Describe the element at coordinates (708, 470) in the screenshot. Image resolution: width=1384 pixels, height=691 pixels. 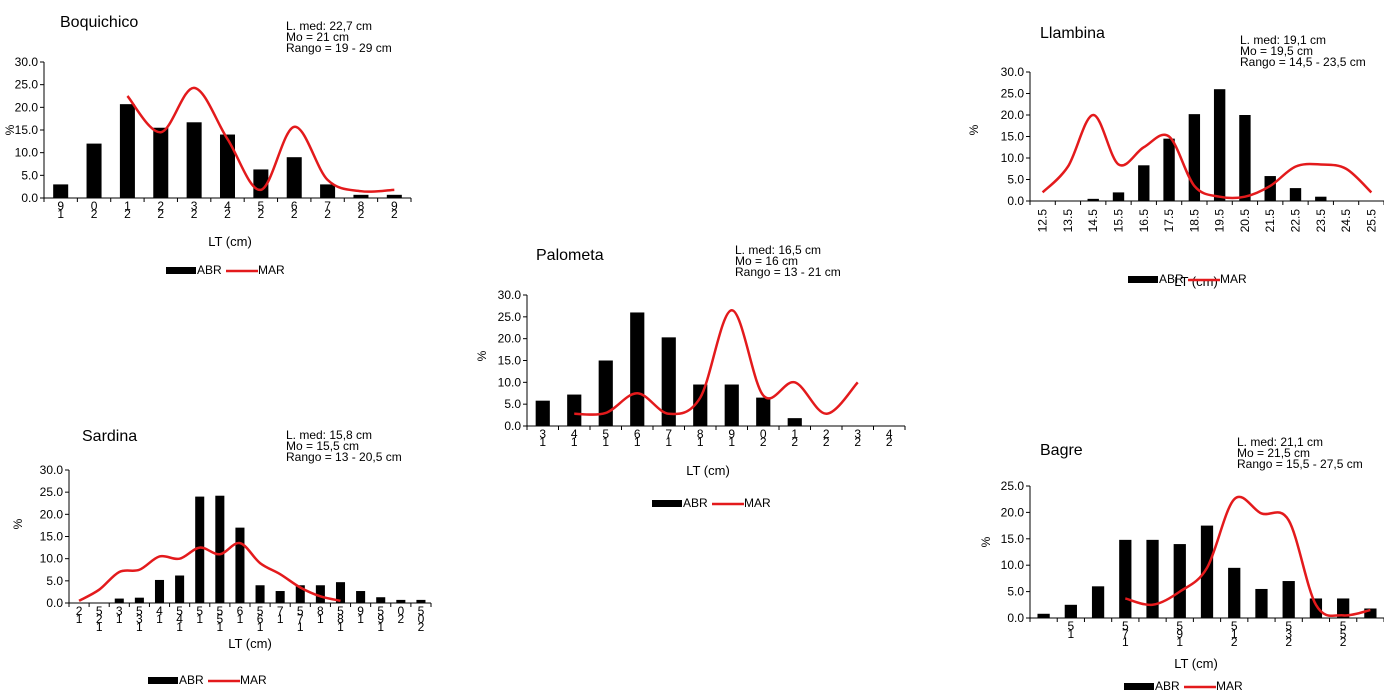
I see `x-axis-label: LT (cm)` at that location.